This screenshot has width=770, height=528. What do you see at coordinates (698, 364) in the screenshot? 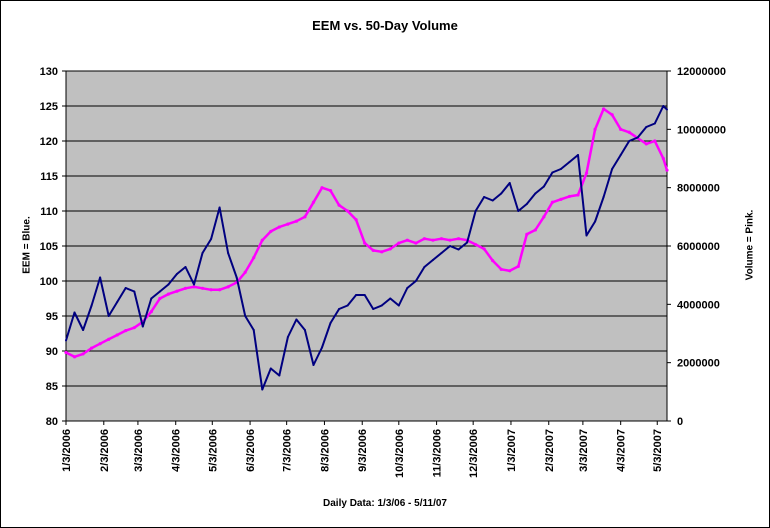
I see `right-tick-label: 2000000` at bounding box center [698, 364].